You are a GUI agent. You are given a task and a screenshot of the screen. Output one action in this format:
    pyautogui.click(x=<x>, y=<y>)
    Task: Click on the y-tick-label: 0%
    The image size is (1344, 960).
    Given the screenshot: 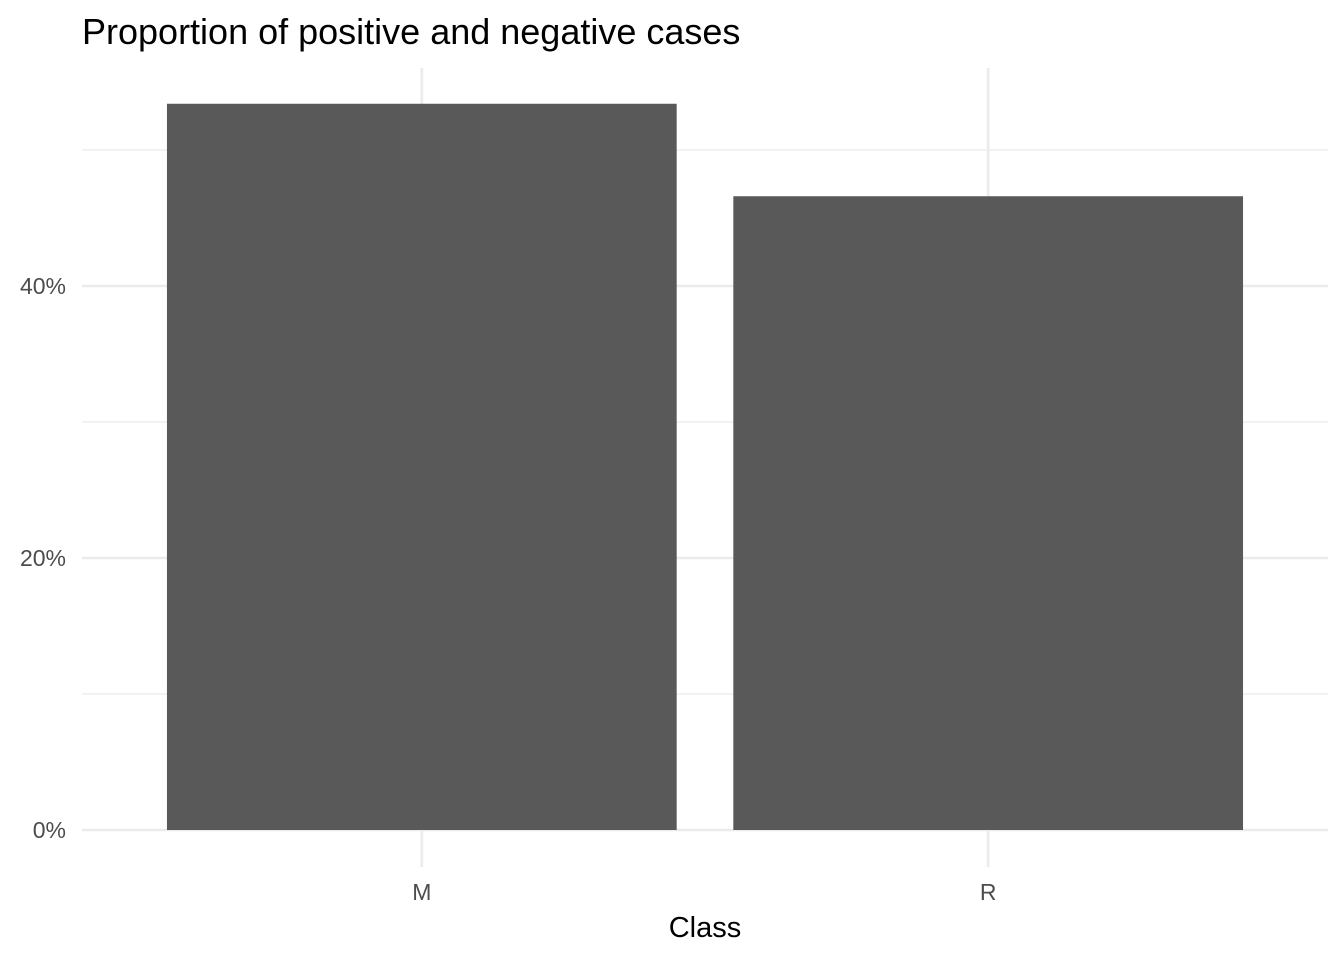 What is the action you would take?
    pyautogui.click(x=49, y=830)
    